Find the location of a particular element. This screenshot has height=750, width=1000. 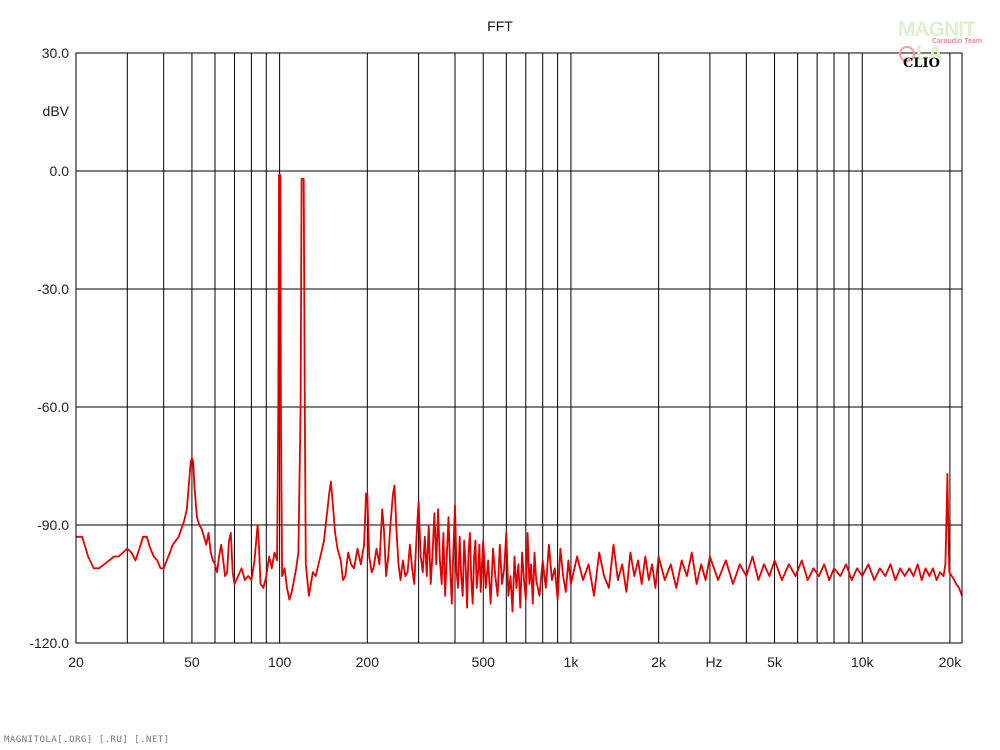

y-axis-label: dBV is located at coordinates (56, 111).